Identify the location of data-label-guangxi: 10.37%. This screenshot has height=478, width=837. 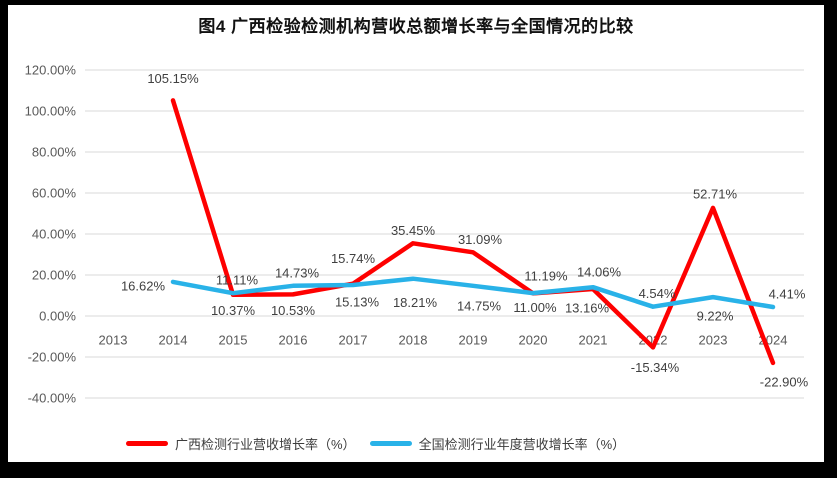
(233, 310).